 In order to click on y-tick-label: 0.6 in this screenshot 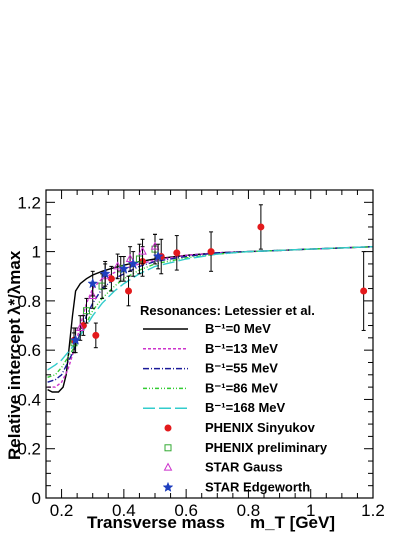, I will do `click(29, 350)`.